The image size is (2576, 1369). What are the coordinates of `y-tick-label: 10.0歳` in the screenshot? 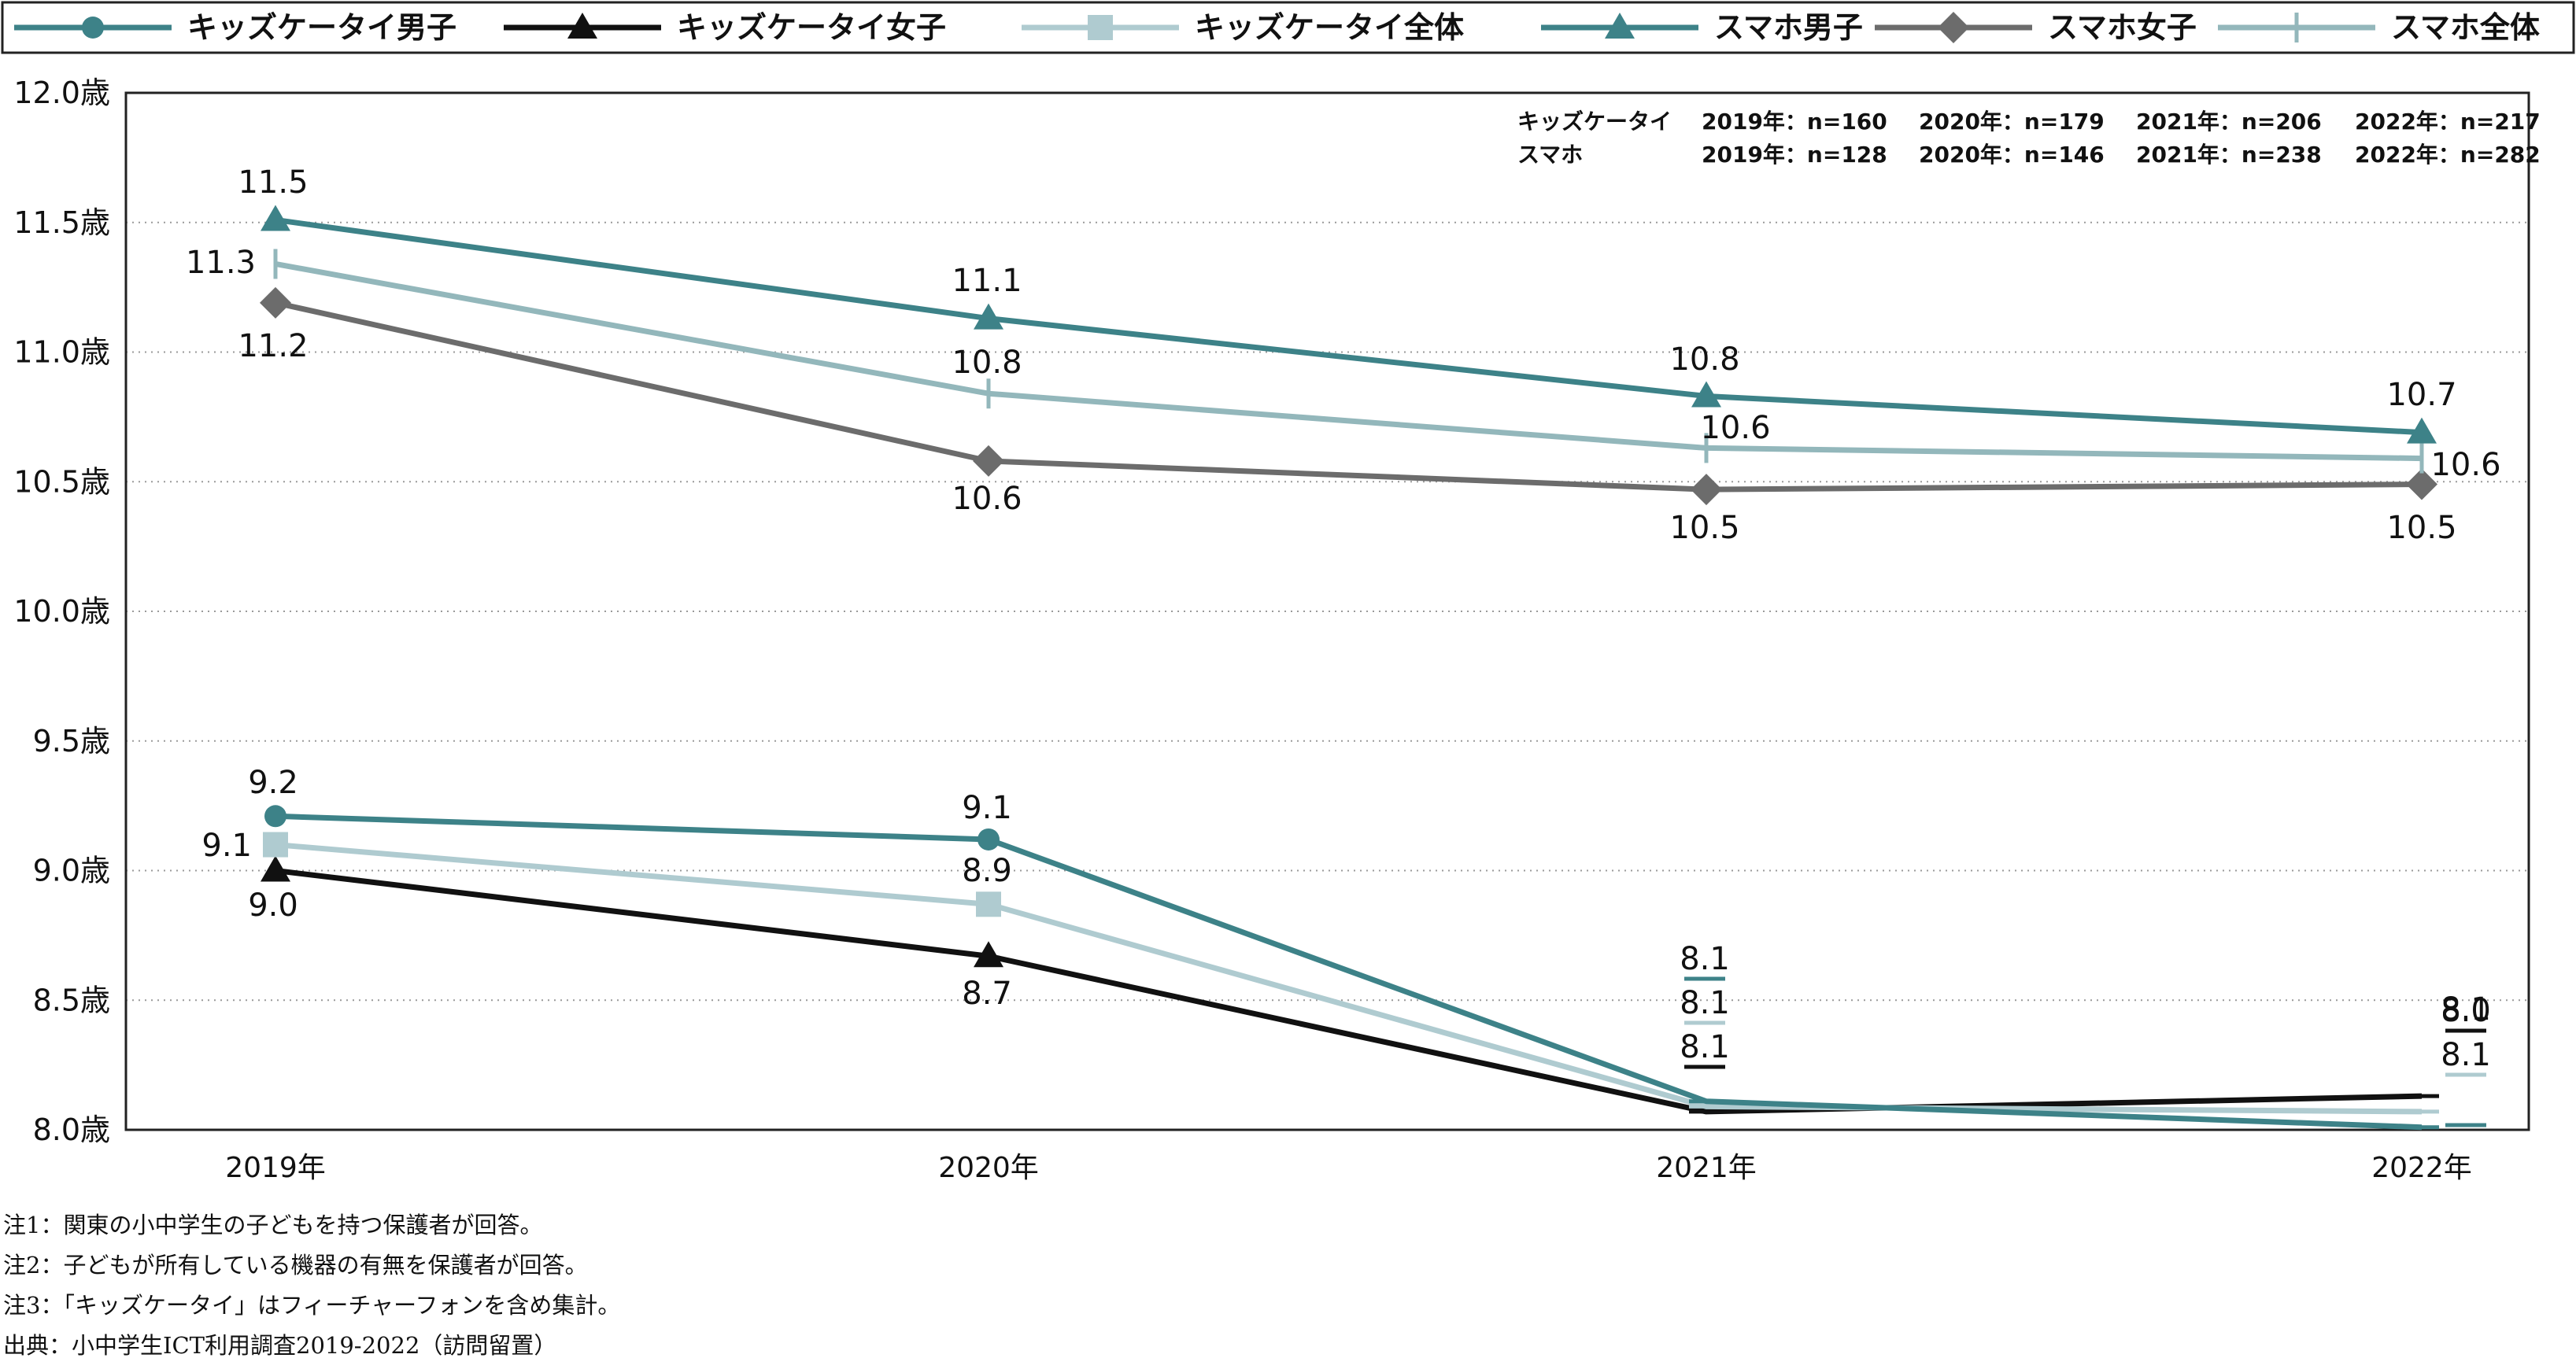 It's located at (62, 612).